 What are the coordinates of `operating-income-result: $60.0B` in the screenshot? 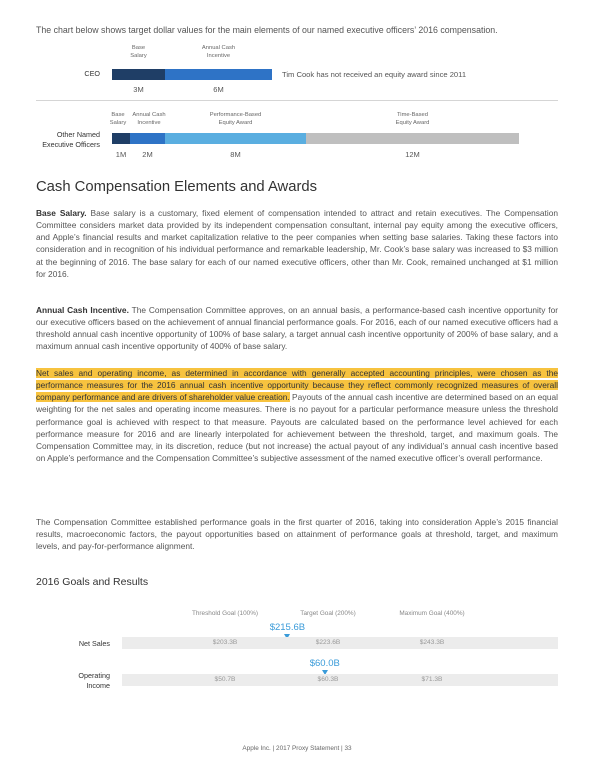 It's located at (324, 663).